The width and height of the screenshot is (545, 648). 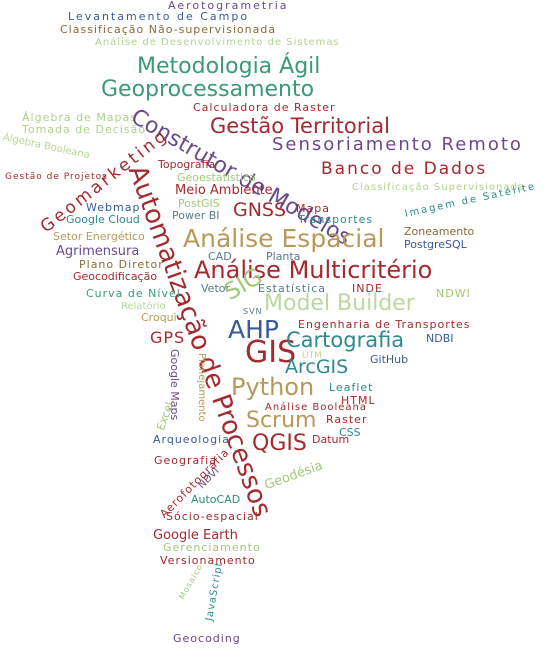 I want to click on word-cartografia: Cartografia, so click(x=345, y=340).